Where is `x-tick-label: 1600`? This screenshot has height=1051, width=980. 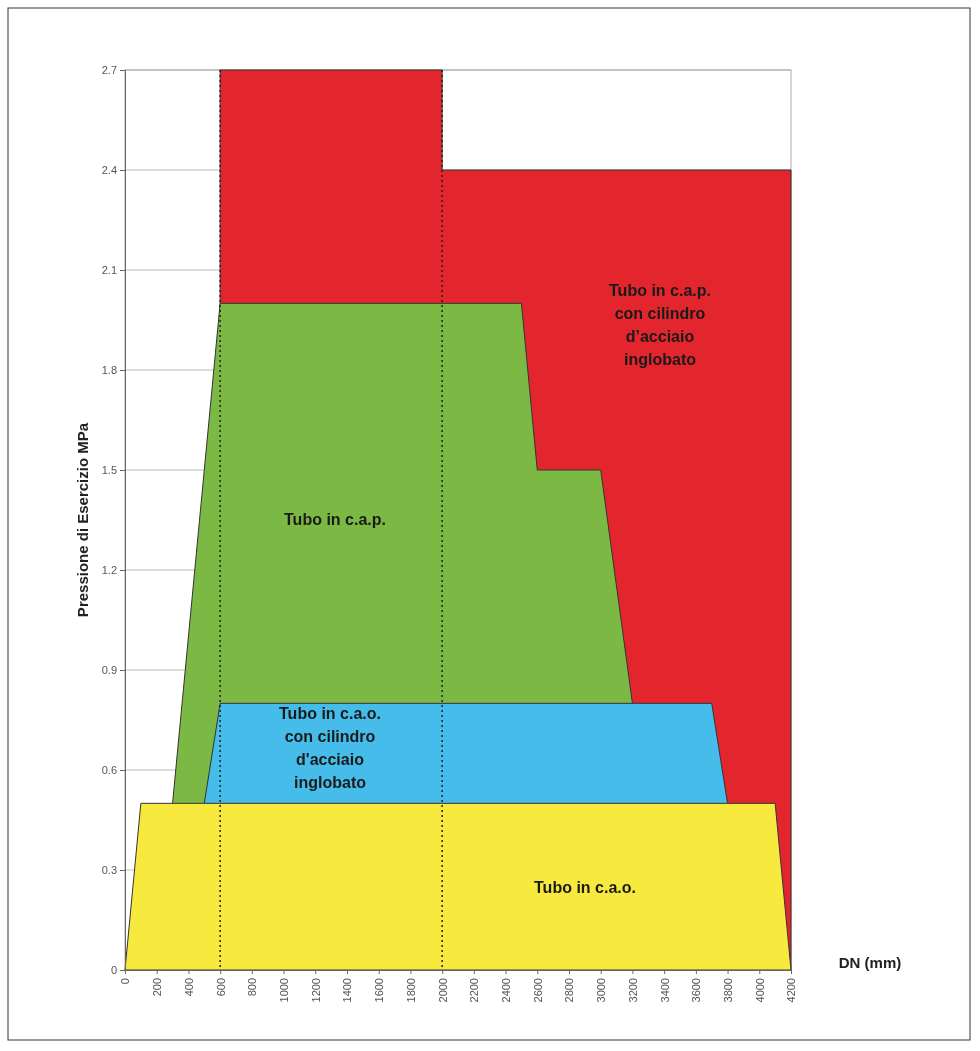 x-tick-label: 1600 is located at coordinates (379, 990).